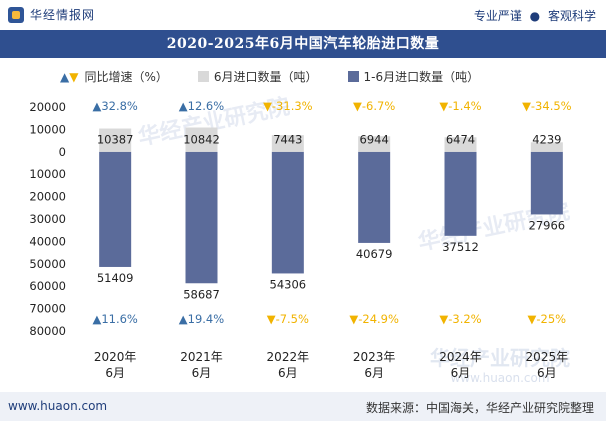 The height and width of the screenshot is (421, 606). Describe the element at coordinates (201, 319) in the screenshot. I see `h1-yoy-label: ▲19.4%` at that location.